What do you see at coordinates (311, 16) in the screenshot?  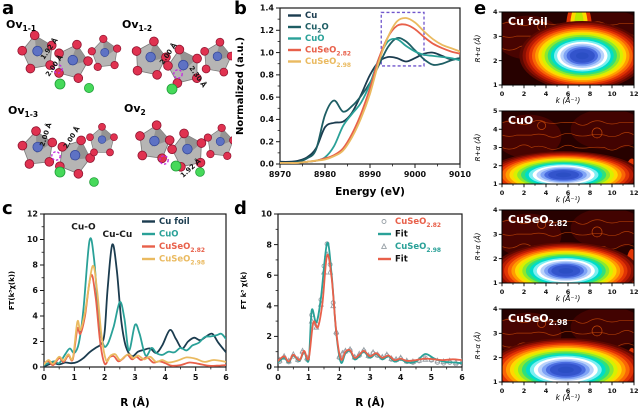 I see `svg-text: Cu` at bounding box center [311, 16].